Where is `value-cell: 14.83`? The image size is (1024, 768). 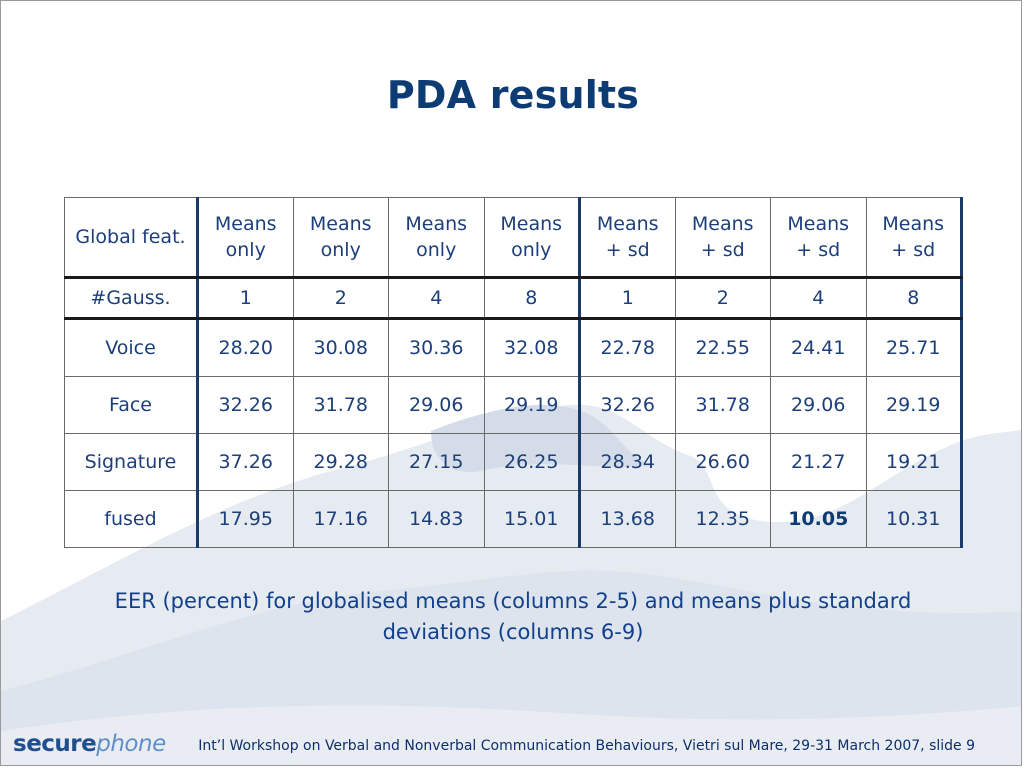 value-cell: 14.83 is located at coordinates (436, 519).